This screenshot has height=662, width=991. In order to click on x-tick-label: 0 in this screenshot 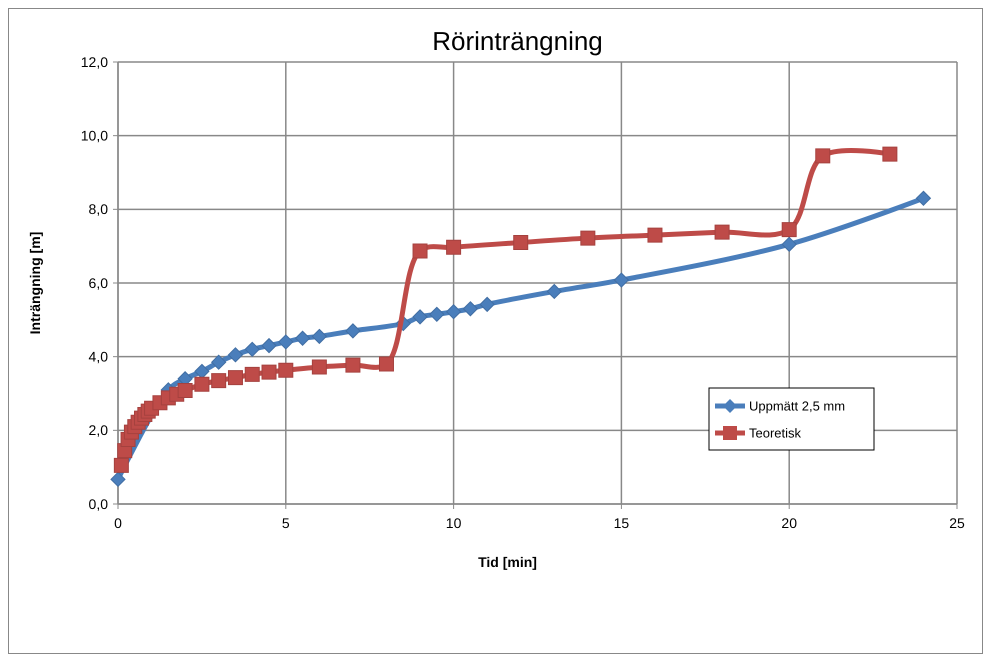, I will do `click(118, 523)`.